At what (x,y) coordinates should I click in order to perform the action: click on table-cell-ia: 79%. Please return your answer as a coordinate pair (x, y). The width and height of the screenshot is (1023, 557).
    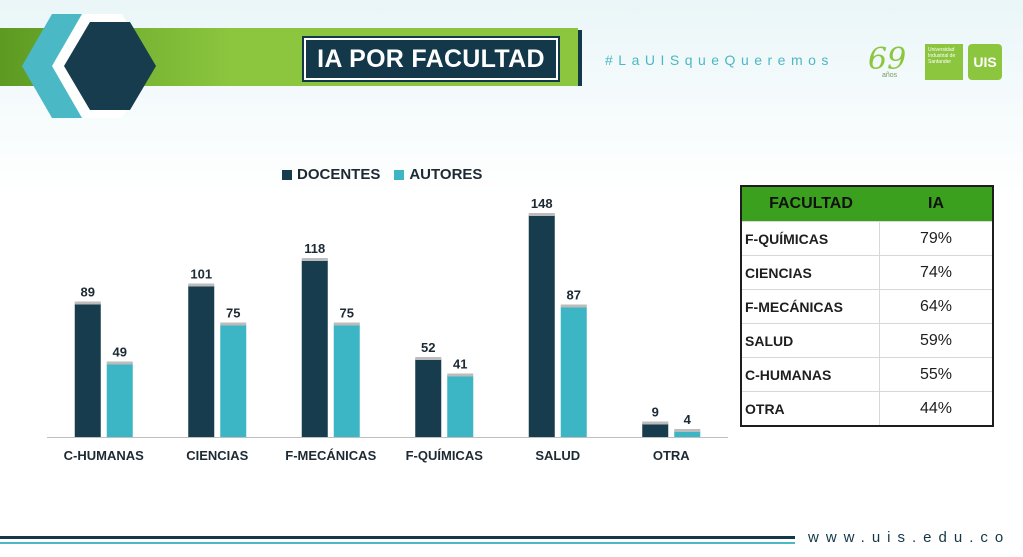
    Looking at the image, I should click on (936, 238).